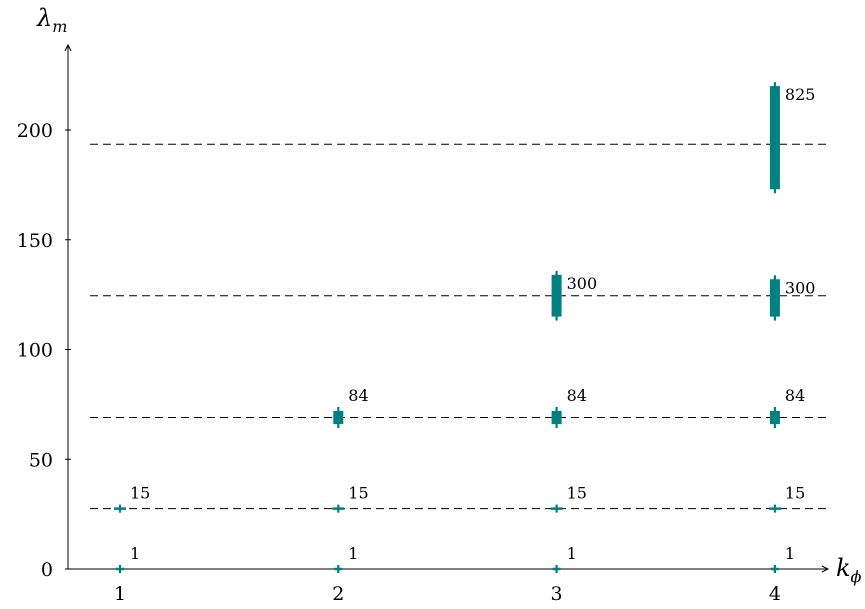 This screenshot has width=865, height=609. What do you see at coordinates (120, 594) in the screenshot?
I see `x-tick-label: 1` at bounding box center [120, 594].